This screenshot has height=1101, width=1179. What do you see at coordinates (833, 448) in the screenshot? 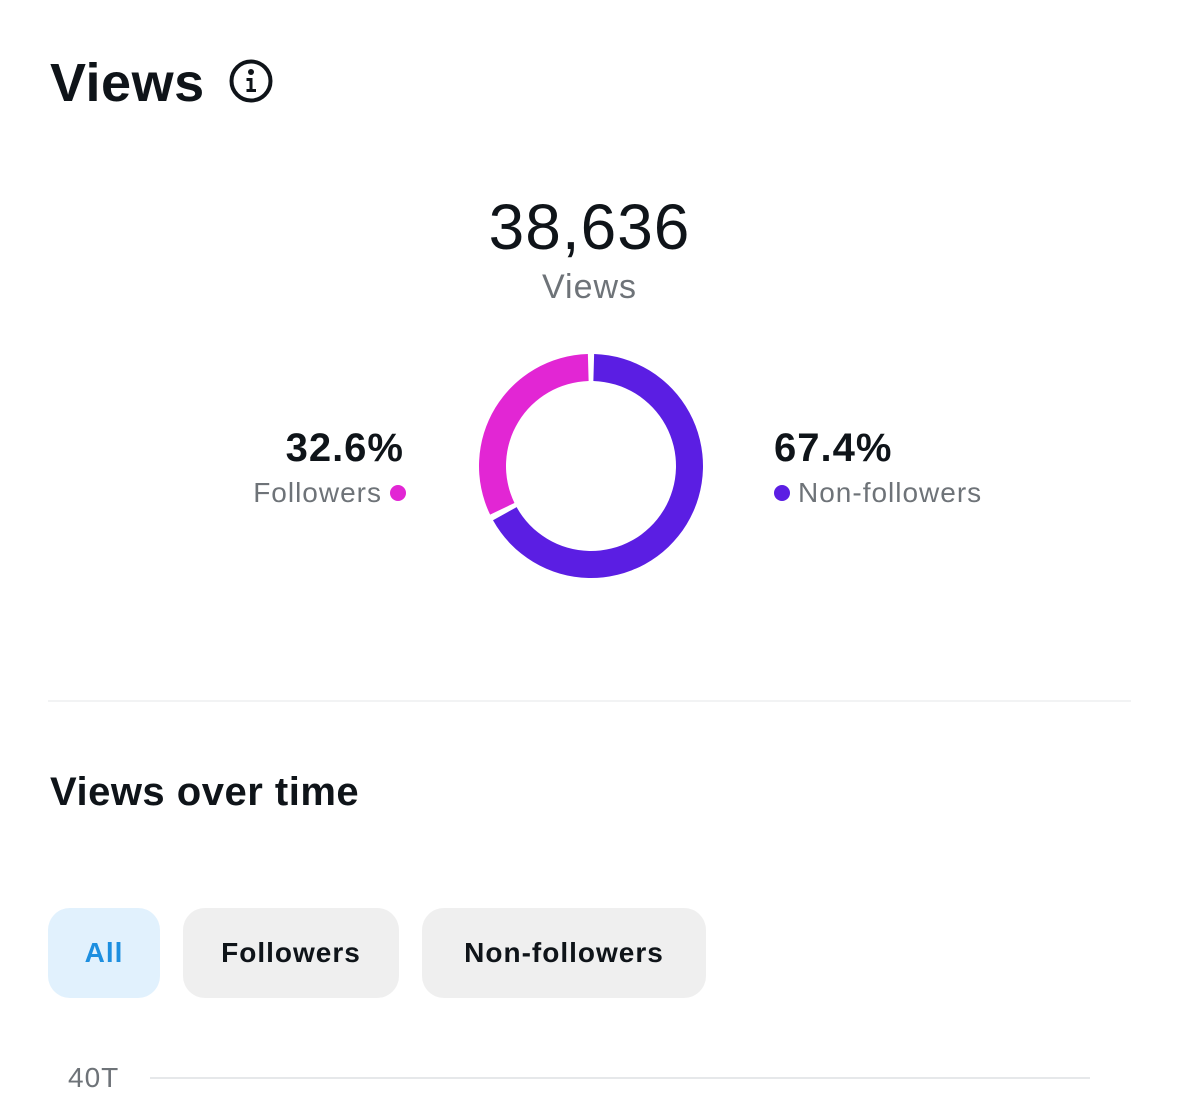
I see `non-followers-percentage: 67.4%` at bounding box center [833, 448].